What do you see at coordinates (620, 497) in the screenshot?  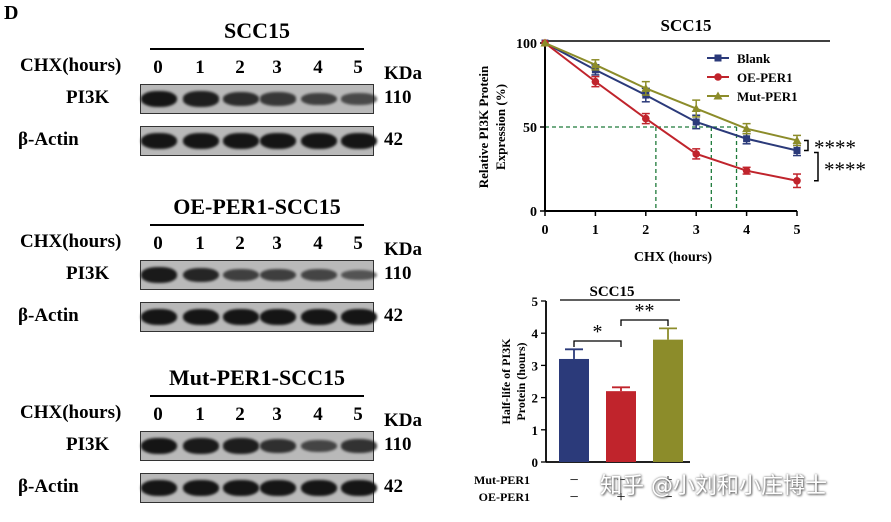 I see `condition-mark: +` at bounding box center [620, 497].